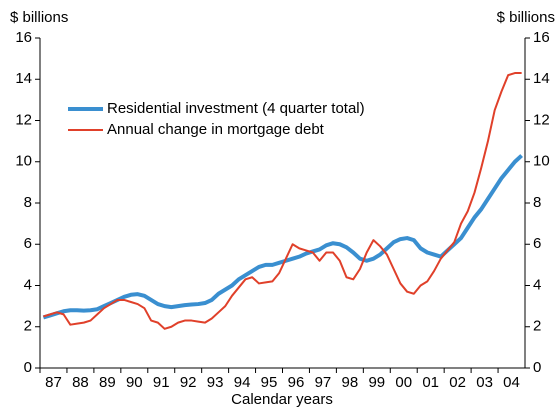  Describe the element at coordinates (484, 382) in the screenshot. I see `x-tick-label: 03` at that location.